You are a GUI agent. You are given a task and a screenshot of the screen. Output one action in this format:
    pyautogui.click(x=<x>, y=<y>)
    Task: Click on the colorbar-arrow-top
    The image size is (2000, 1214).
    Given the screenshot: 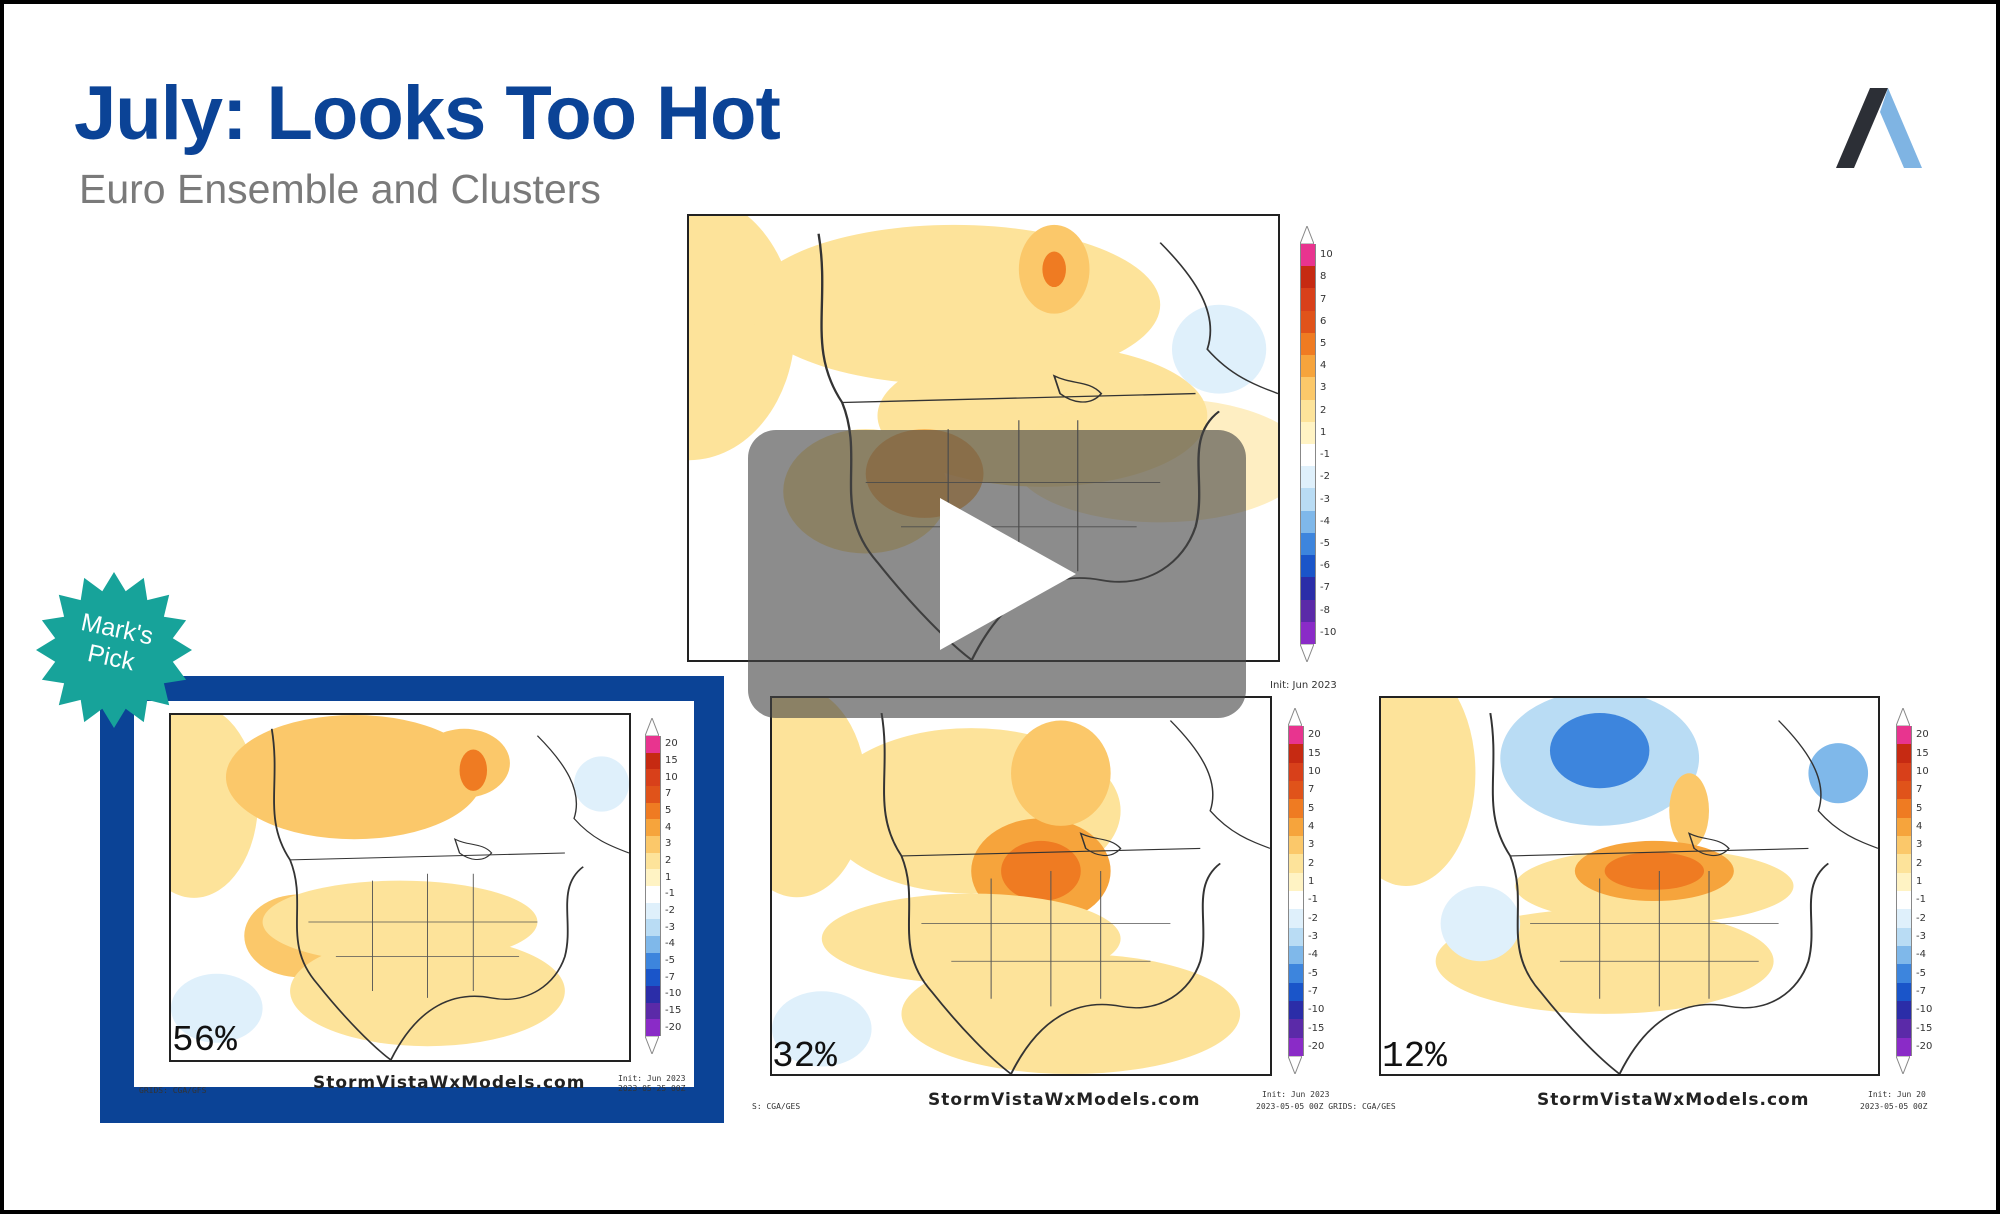 What is the action you would take?
    pyautogui.click(x=1903, y=717)
    